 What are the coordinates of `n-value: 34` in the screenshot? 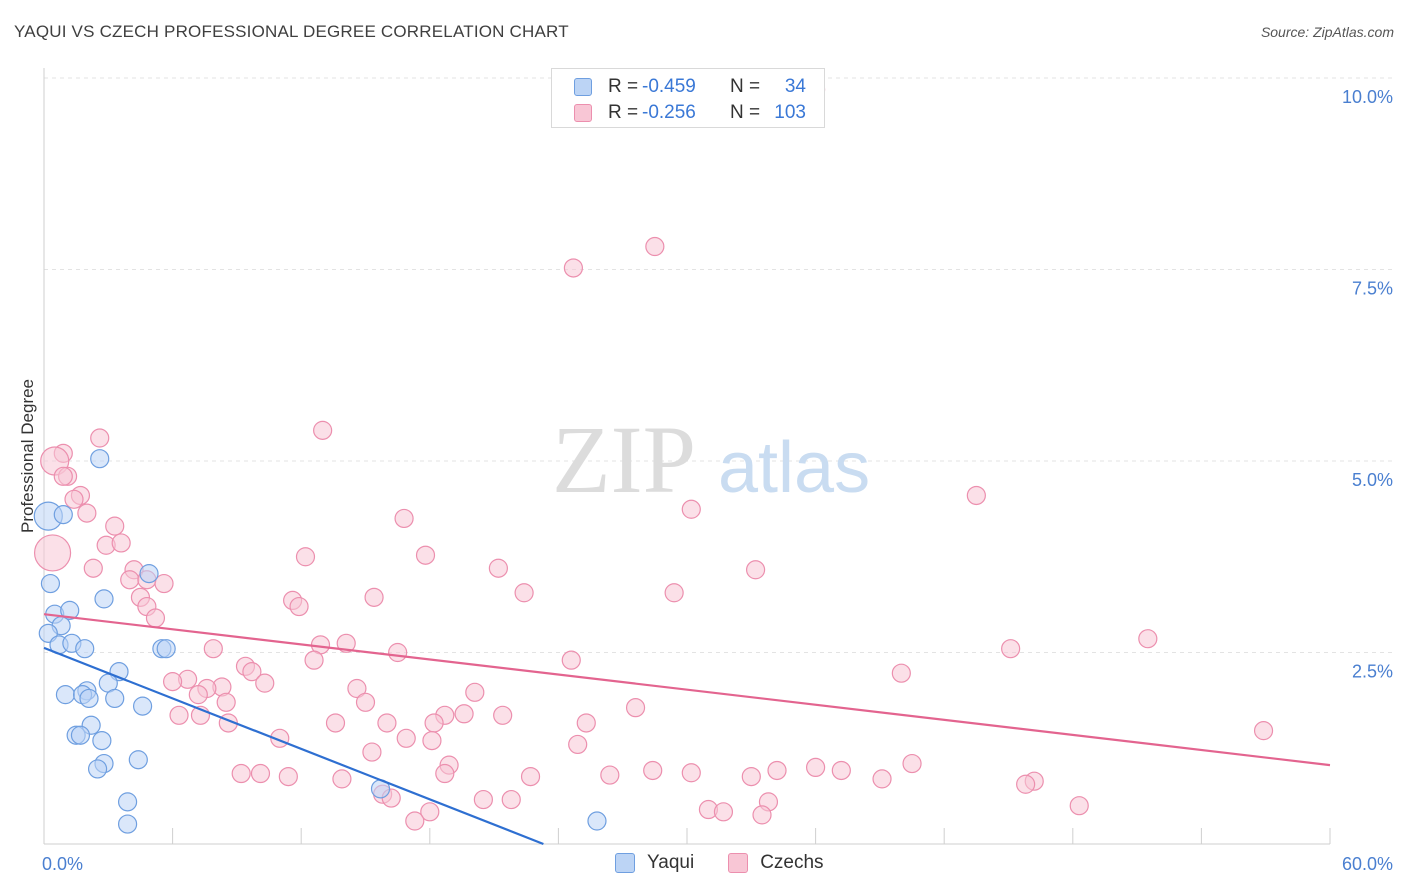 It's located at (795, 86).